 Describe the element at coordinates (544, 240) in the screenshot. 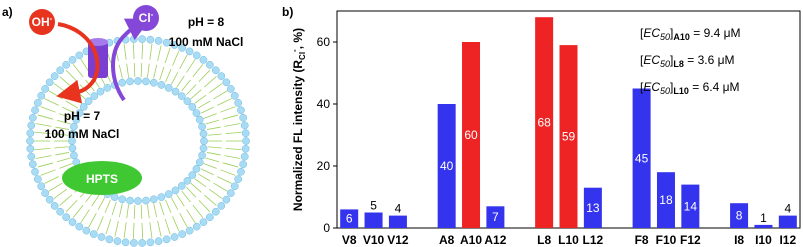

I see `x-tick-label: L8` at that location.